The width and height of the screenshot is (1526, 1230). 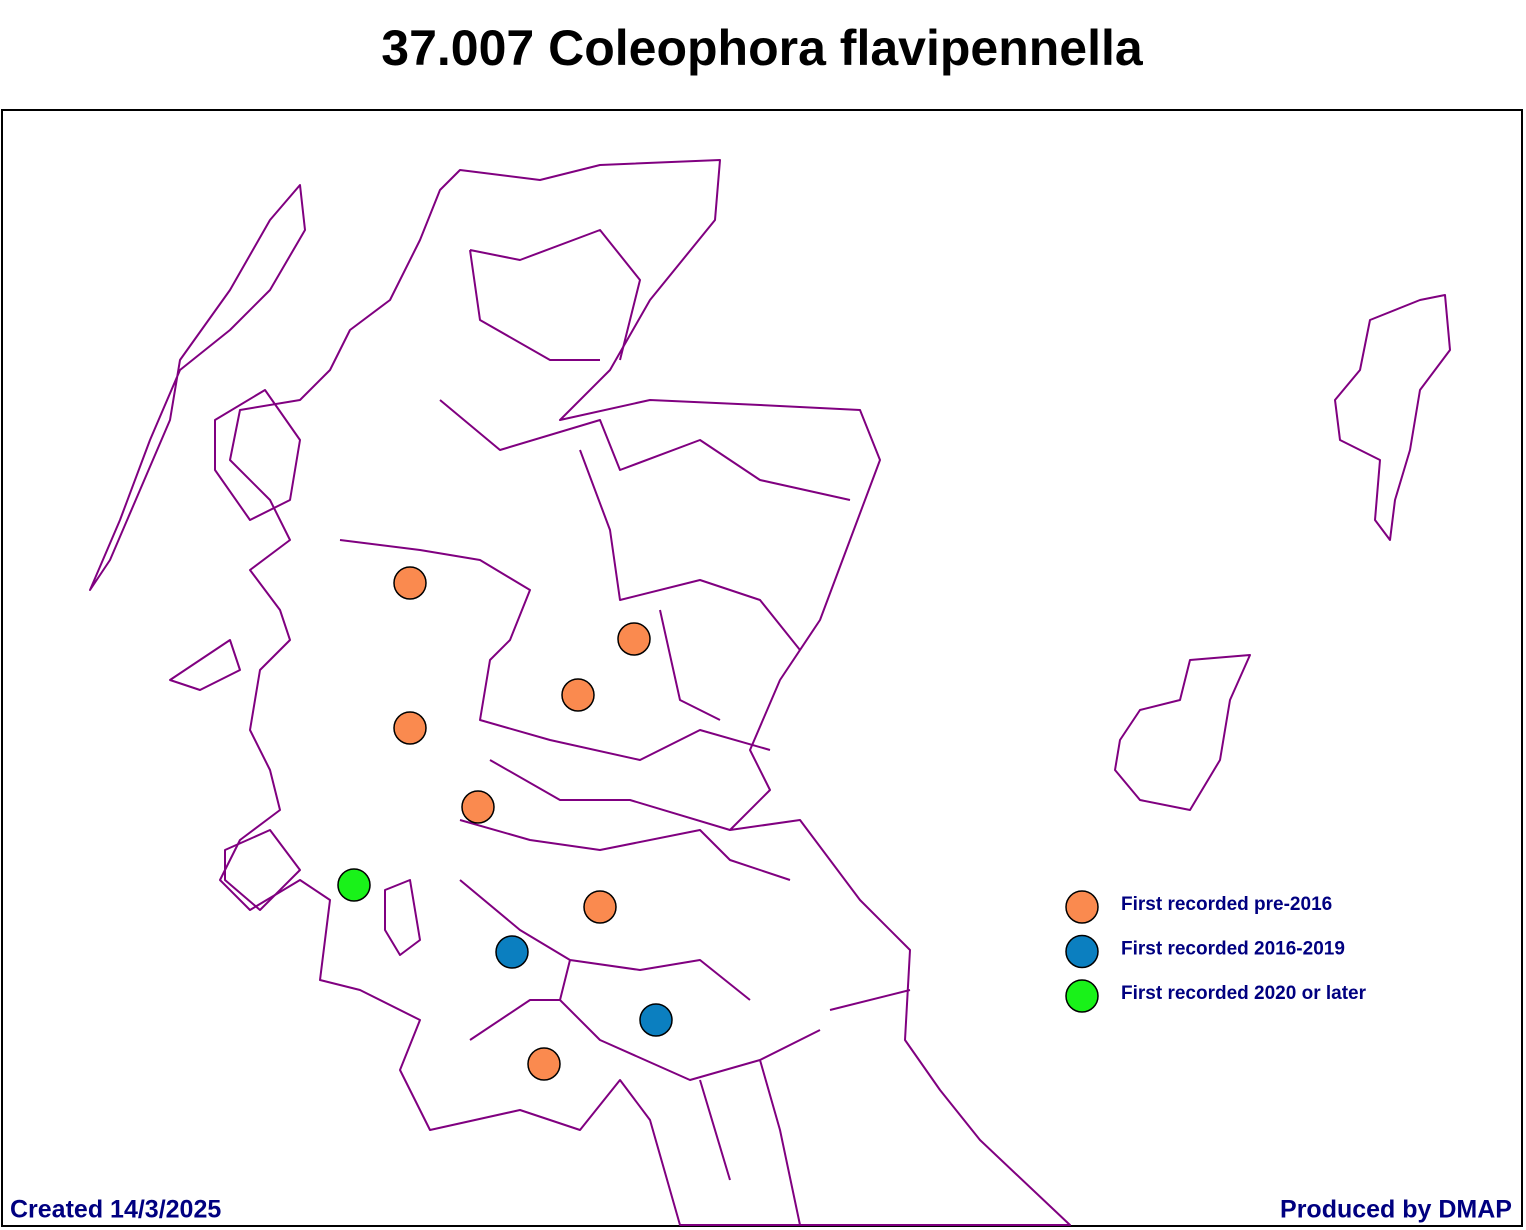 What do you see at coordinates (197, 387) in the screenshot?
I see `outer-hebrides` at bounding box center [197, 387].